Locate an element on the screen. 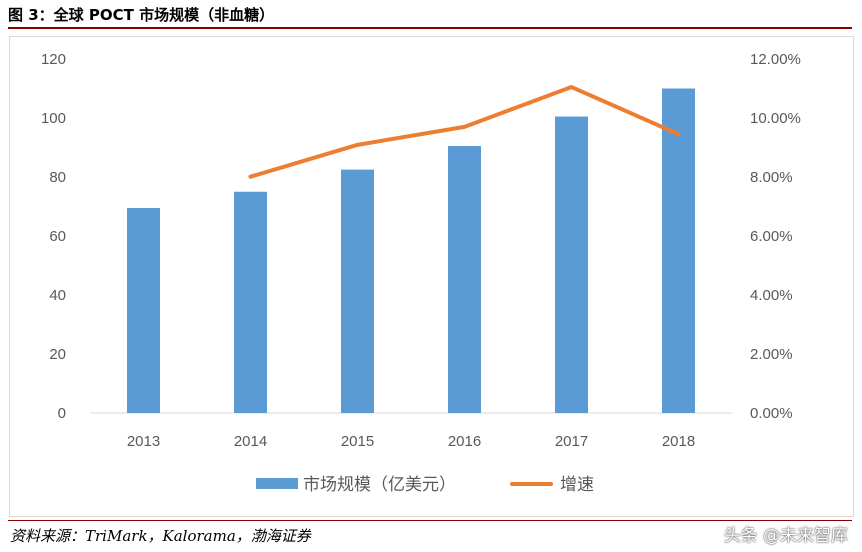 The height and width of the screenshot is (552, 862). title-rule is located at coordinates (430, 28).